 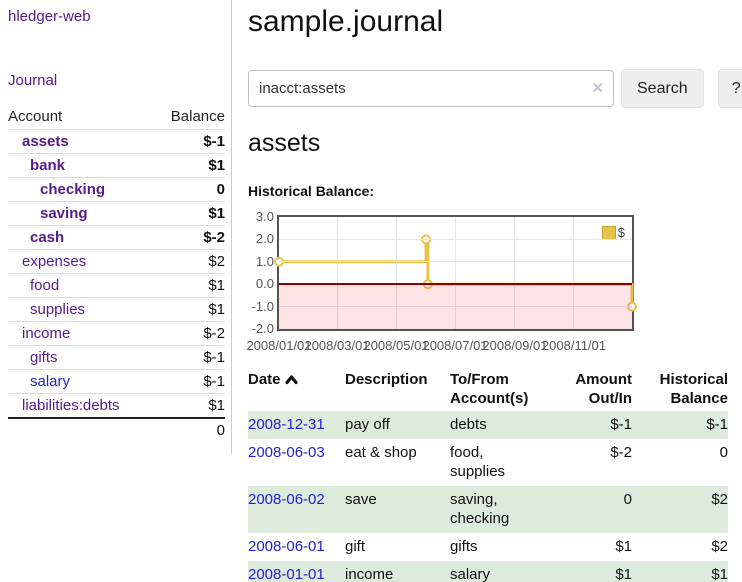 What do you see at coordinates (119, 17) in the screenshot?
I see `app-title: hledger-web` at bounding box center [119, 17].